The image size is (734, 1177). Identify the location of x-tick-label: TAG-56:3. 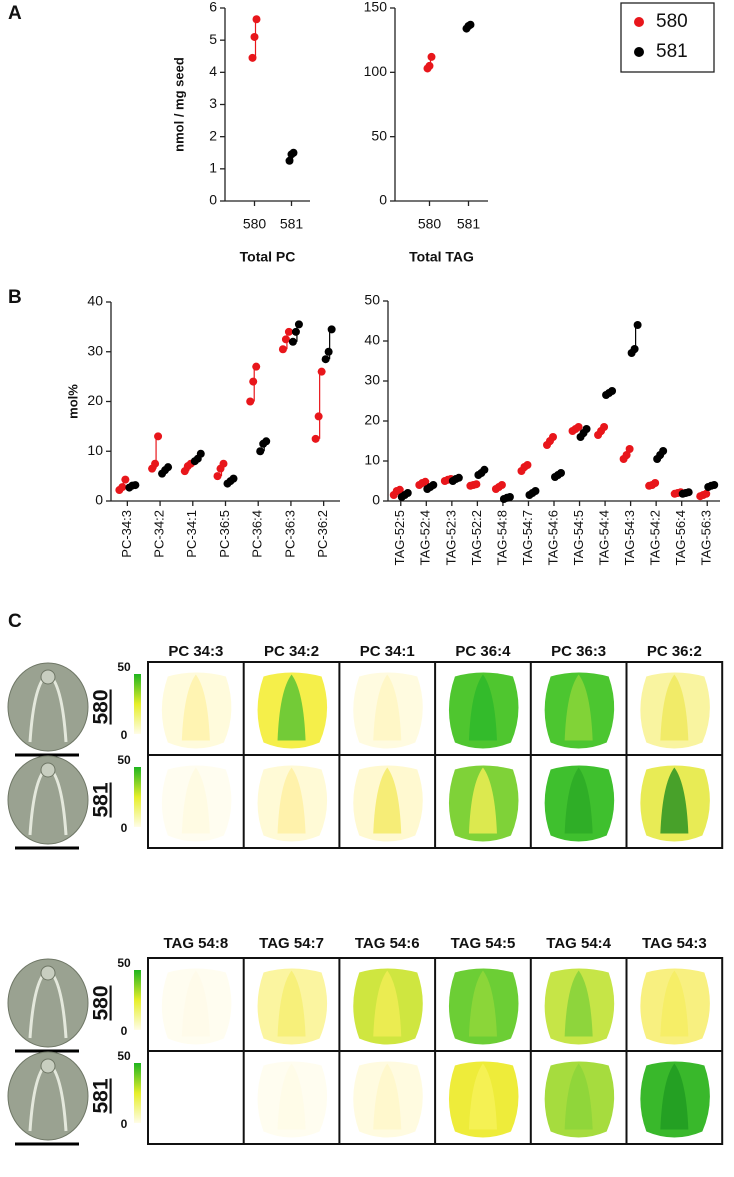
(706, 537).